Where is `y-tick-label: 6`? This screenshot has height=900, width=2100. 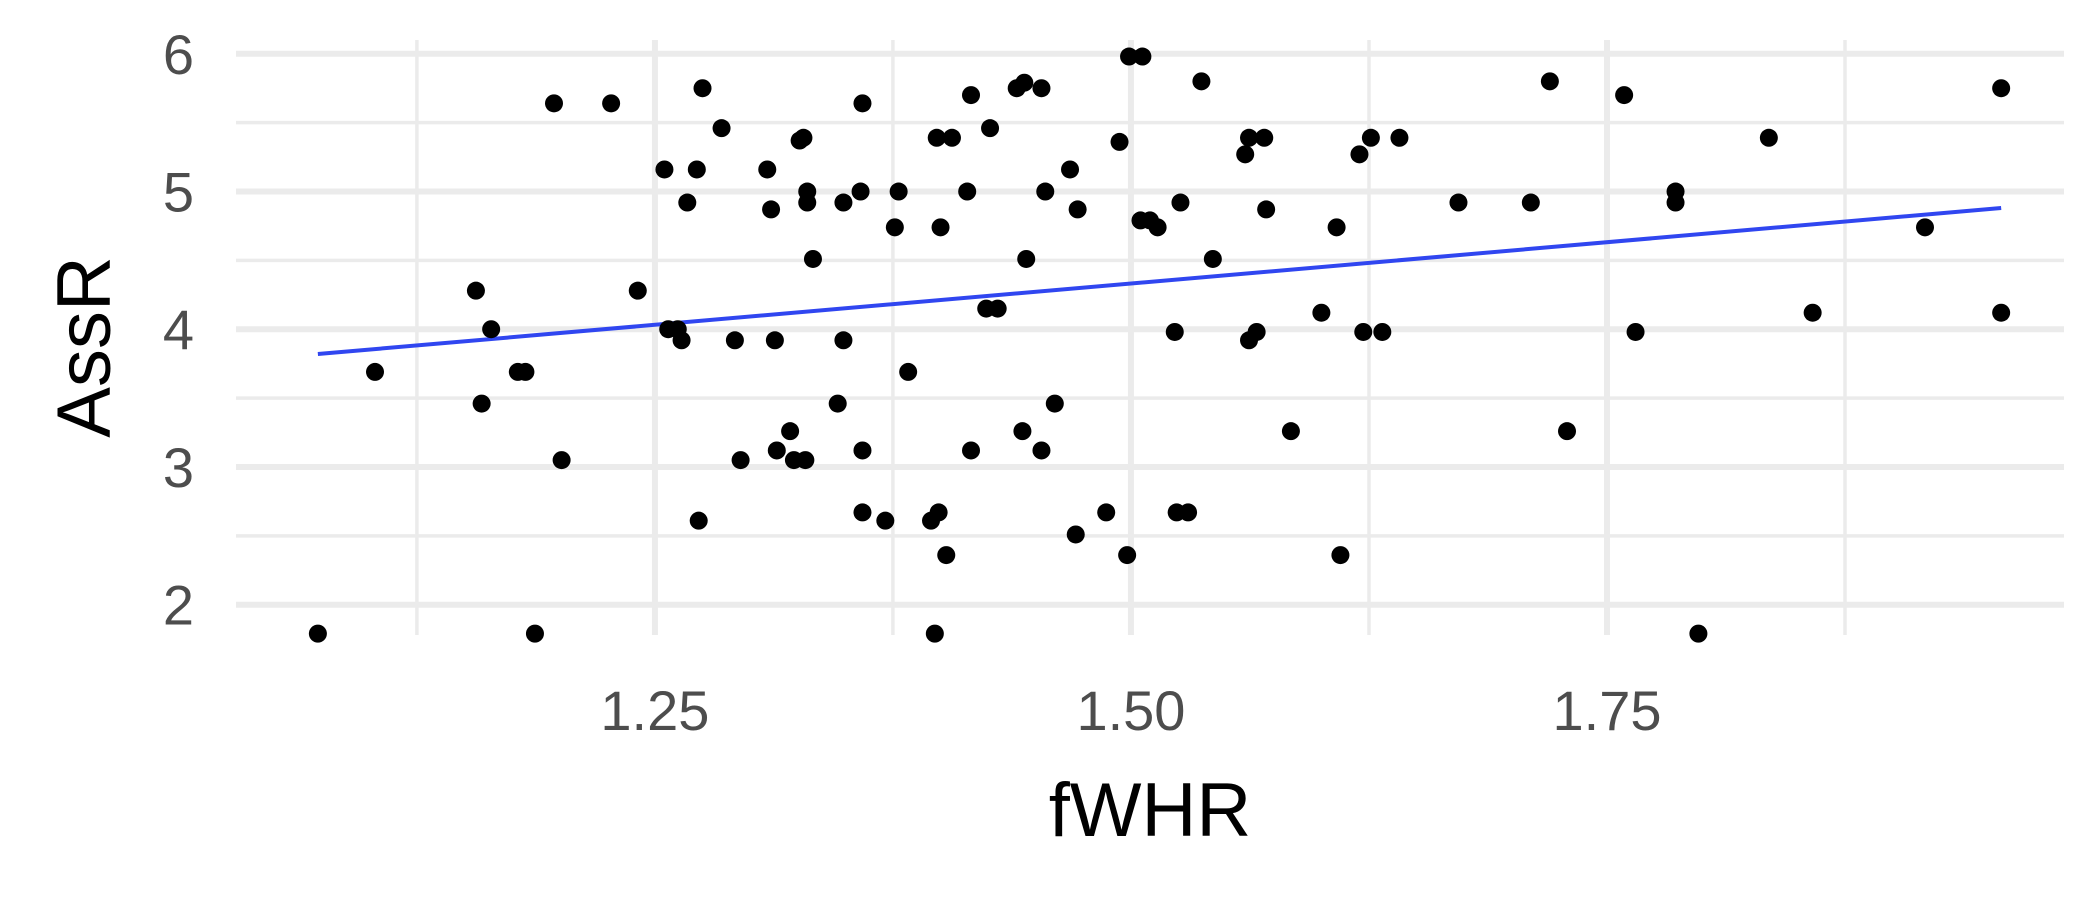
y-tick-label: 6 is located at coordinates (178, 54).